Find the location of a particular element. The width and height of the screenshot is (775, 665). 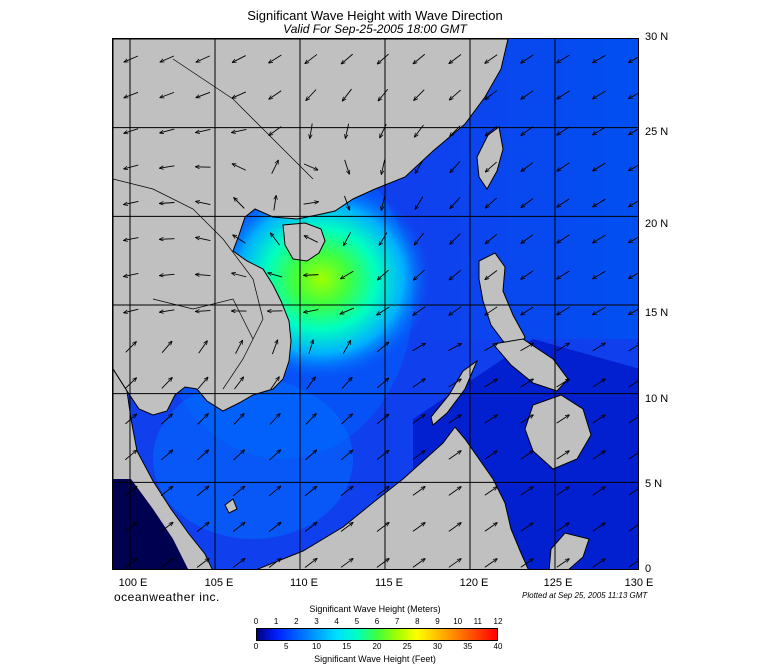

colorbar-meter-tick: 5 is located at coordinates (357, 621).